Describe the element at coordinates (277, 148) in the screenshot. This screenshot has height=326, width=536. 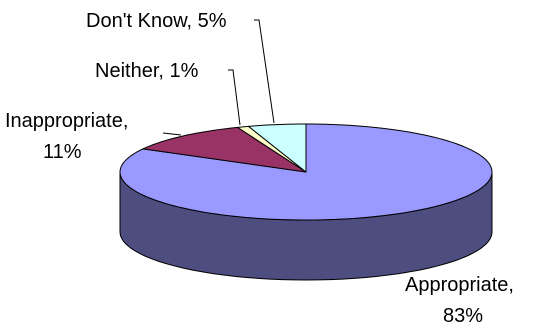
I see `pie-slice-don-t-know` at that location.